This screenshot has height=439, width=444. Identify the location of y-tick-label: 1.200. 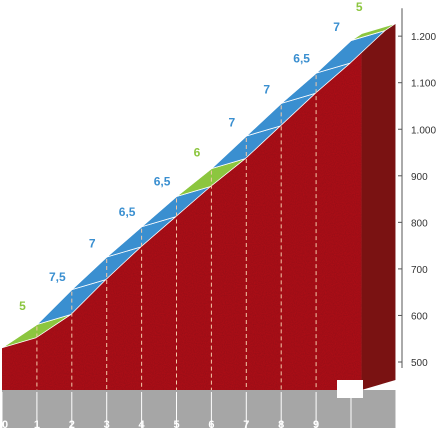
(423, 37).